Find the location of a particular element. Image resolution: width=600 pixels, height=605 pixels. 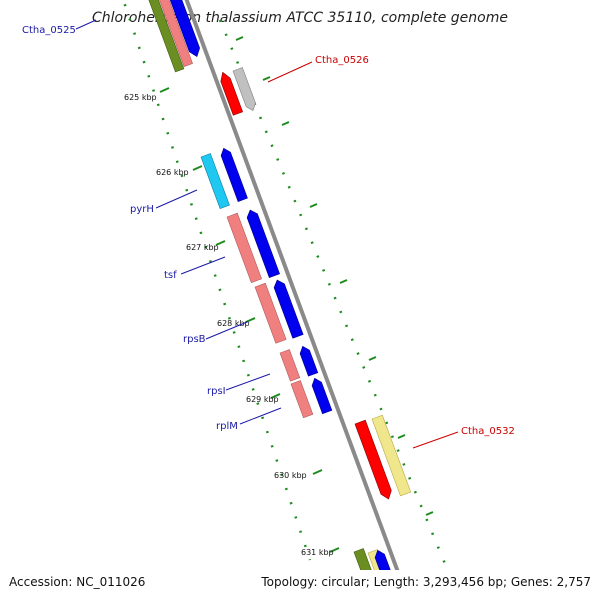

gene-rpsi is located at coordinates (290, 365).